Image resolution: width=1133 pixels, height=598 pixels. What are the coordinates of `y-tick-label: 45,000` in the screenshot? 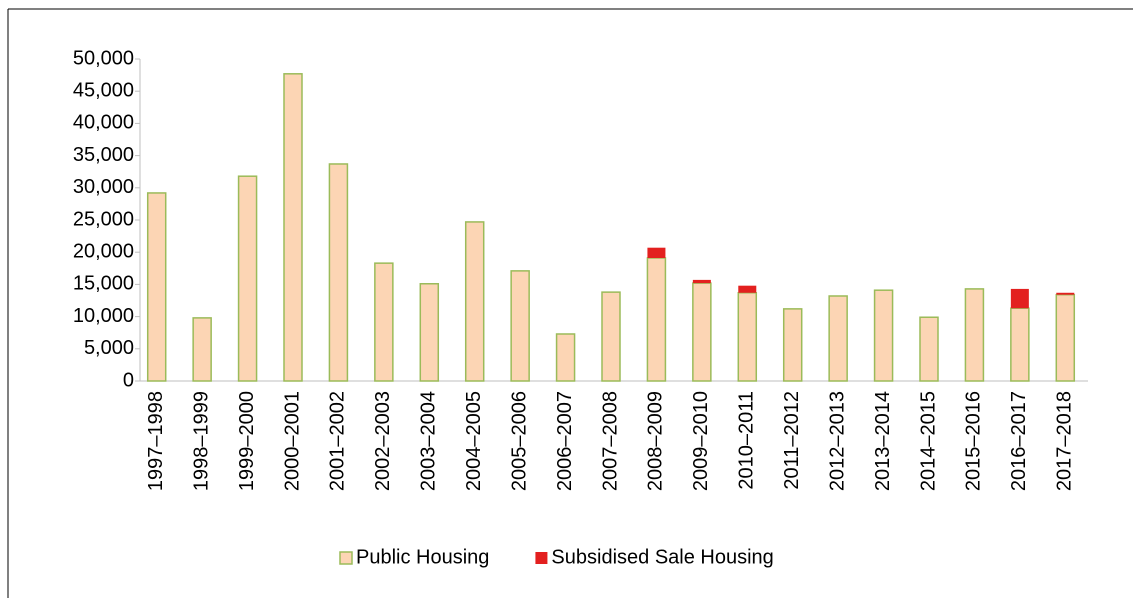 It's located at (103, 90).